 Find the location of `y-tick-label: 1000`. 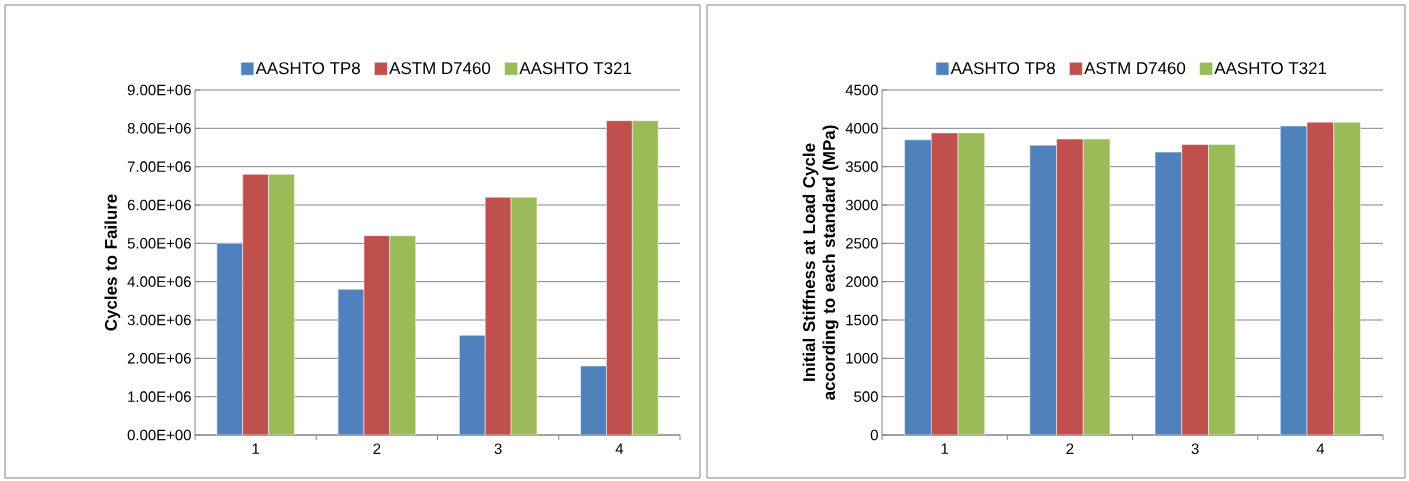

y-tick-label: 1000 is located at coordinates (862, 358).